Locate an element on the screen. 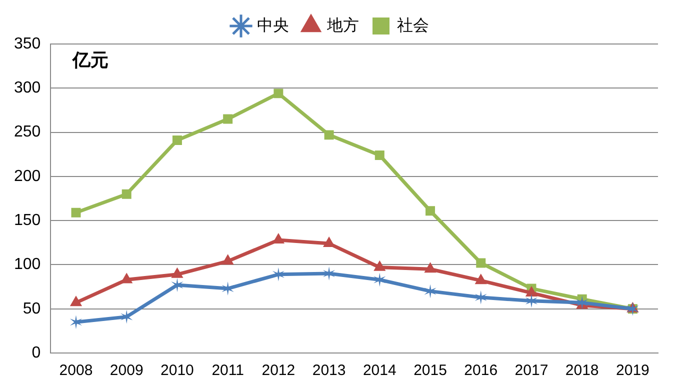 This screenshot has height=387, width=676. y-tick-label: 100 is located at coordinates (27, 265).